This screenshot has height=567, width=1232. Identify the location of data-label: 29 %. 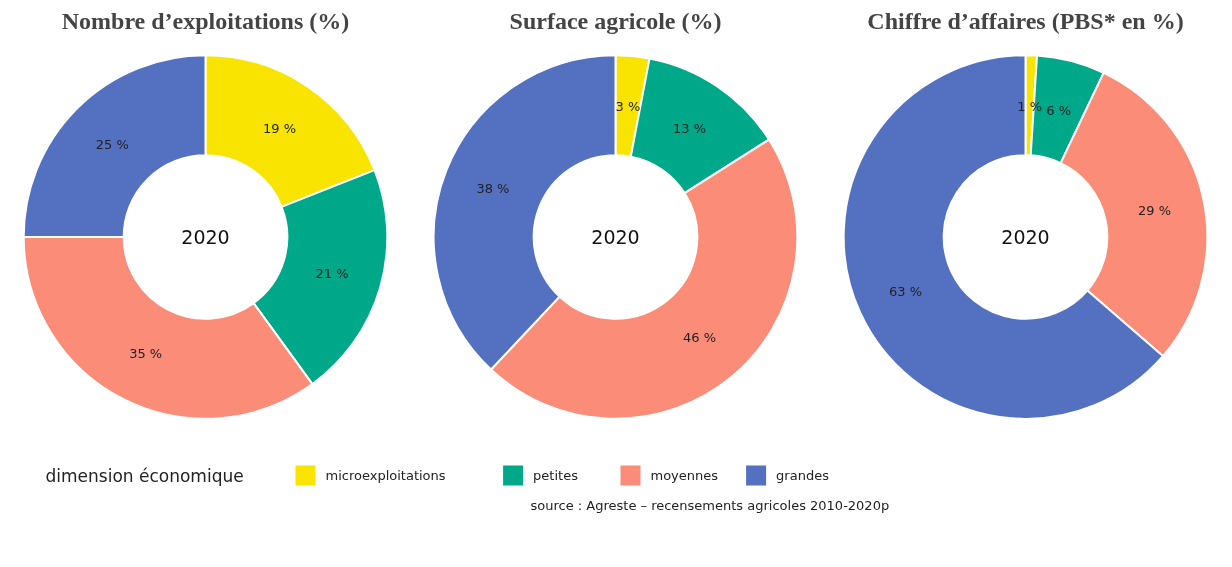
(1155, 210).